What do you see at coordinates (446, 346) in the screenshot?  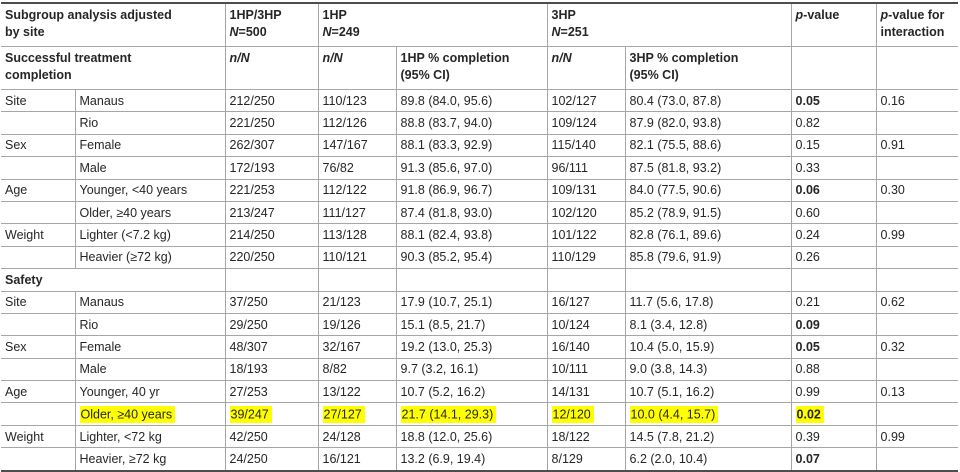 I see `value-cell-text: 19.2 (13.0, 25.3)` at bounding box center [446, 346].